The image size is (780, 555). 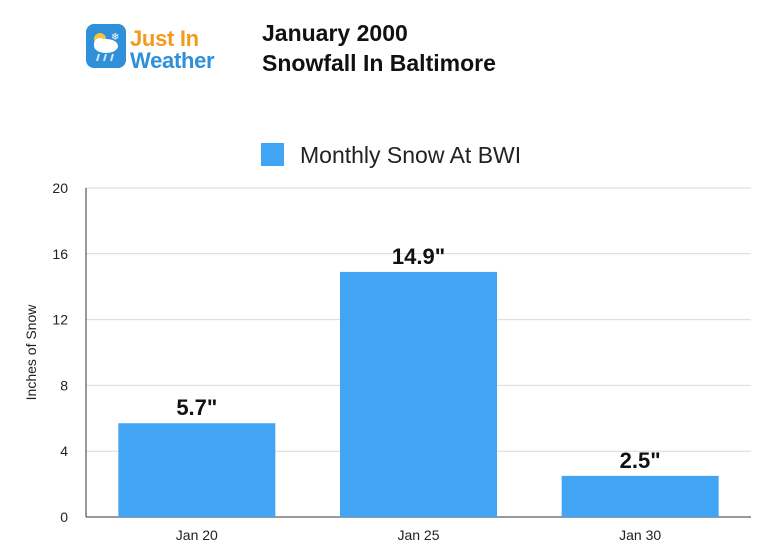 What do you see at coordinates (60, 254) in the screenshot?
I see `y-tick-label: 16` at bounding box center [60, 254].